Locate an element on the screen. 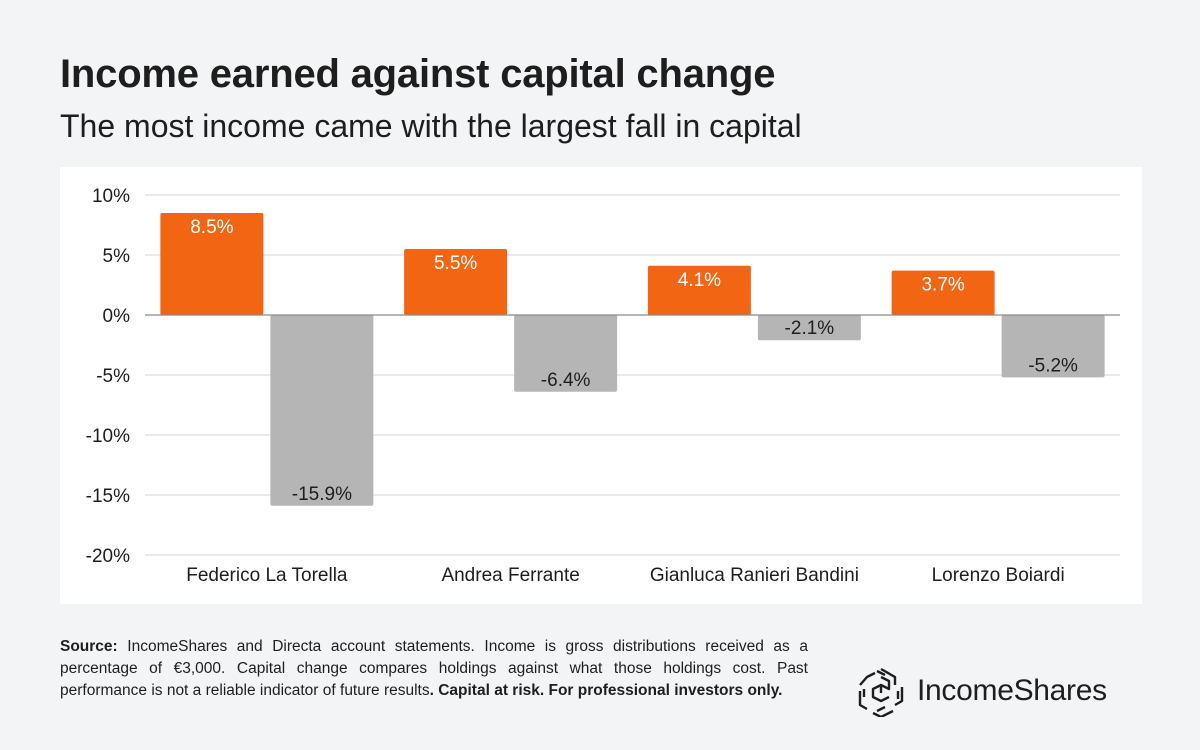 The width and height of the screenshot is (1200, 750). y-tick-label: 5% is located at coordinates (117, 256).